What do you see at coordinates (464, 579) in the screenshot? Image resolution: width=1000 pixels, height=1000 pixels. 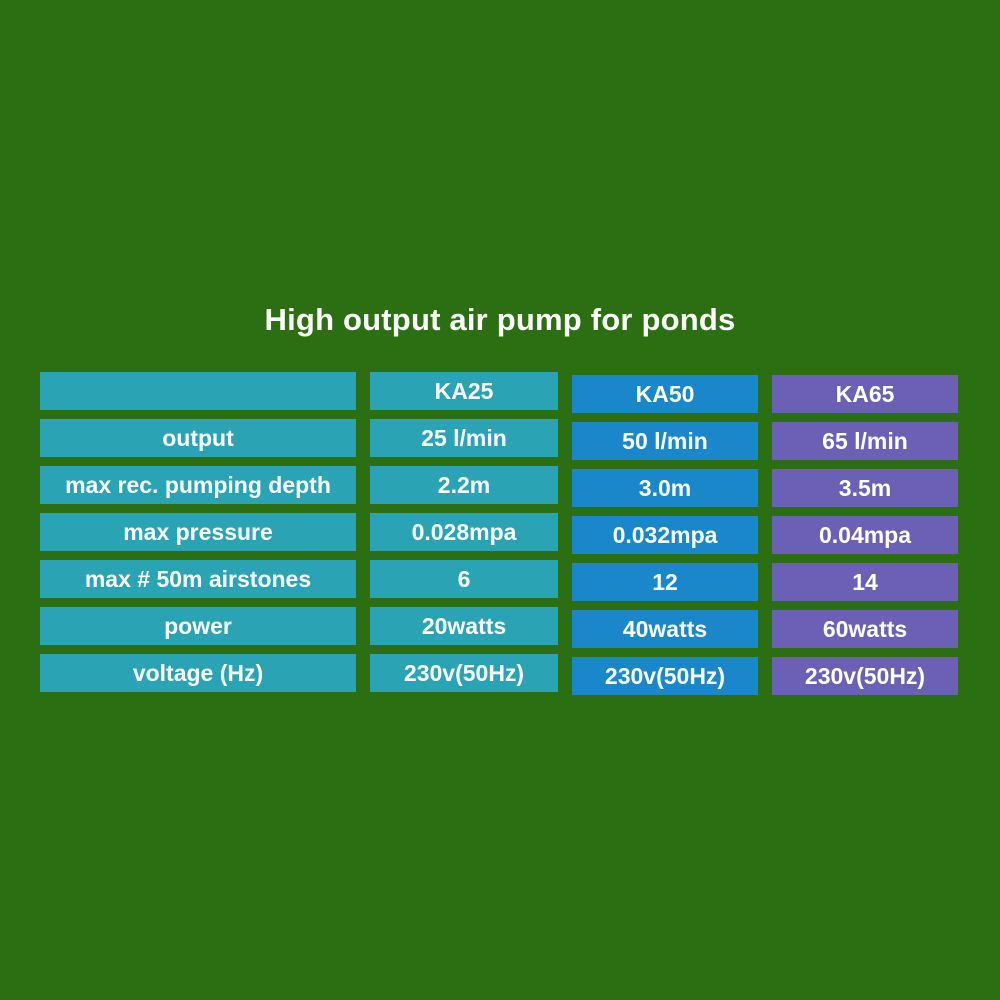 I see `value-airstones-ka25: 6` at bounding box center [464, 579].